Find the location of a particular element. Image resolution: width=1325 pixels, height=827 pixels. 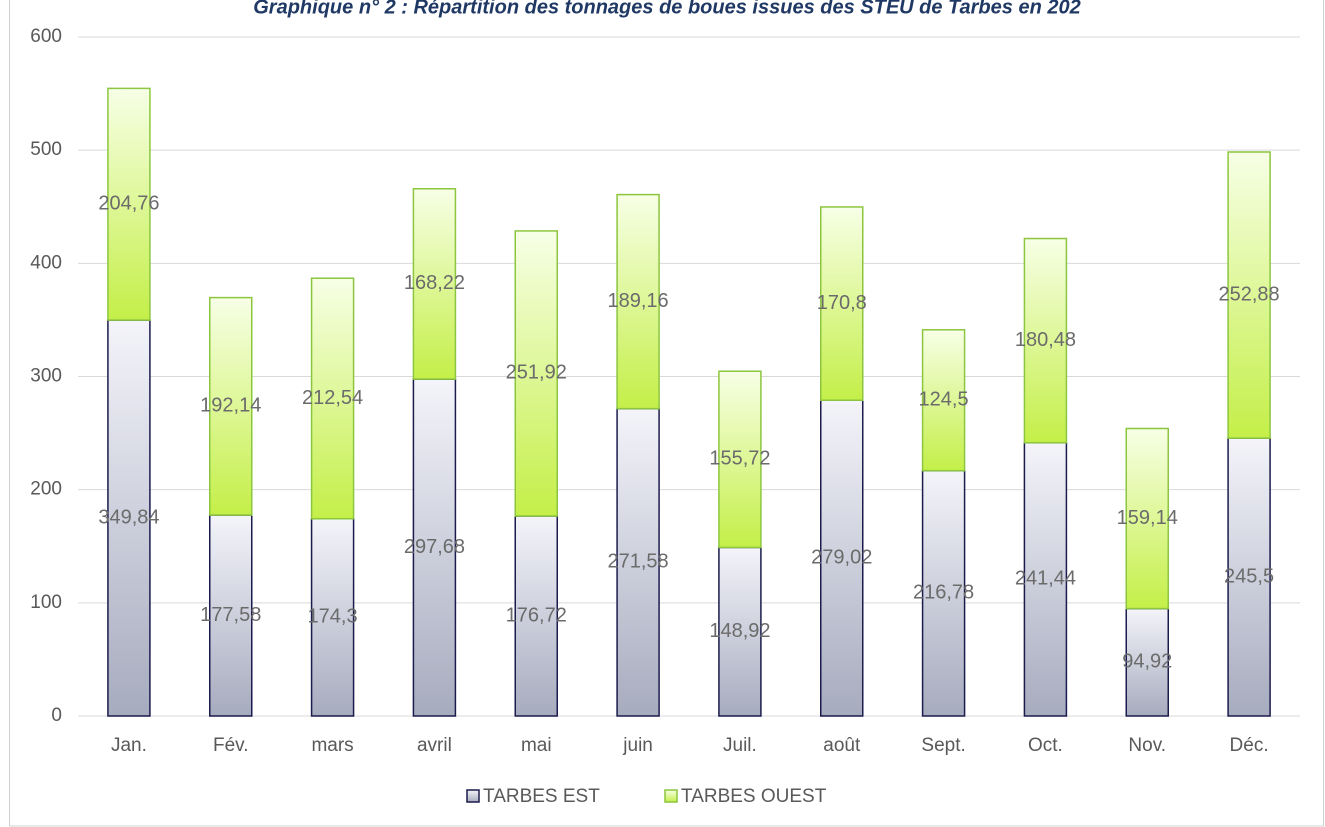

x-tick-label: juin is located at coordinates (637, 745).